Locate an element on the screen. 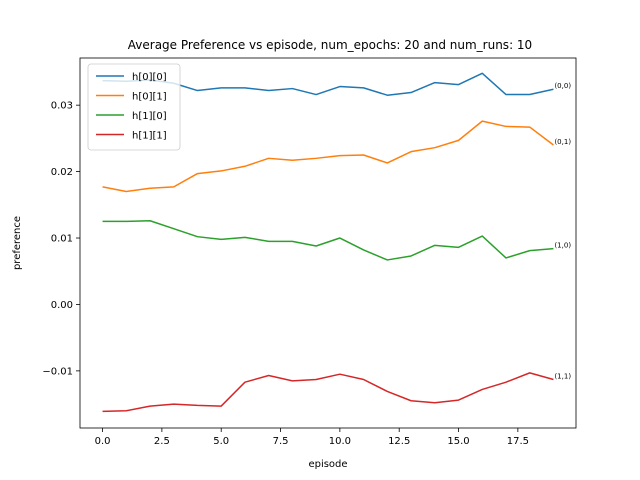  y-axis-label: preference is located at coordinates (17, 243).